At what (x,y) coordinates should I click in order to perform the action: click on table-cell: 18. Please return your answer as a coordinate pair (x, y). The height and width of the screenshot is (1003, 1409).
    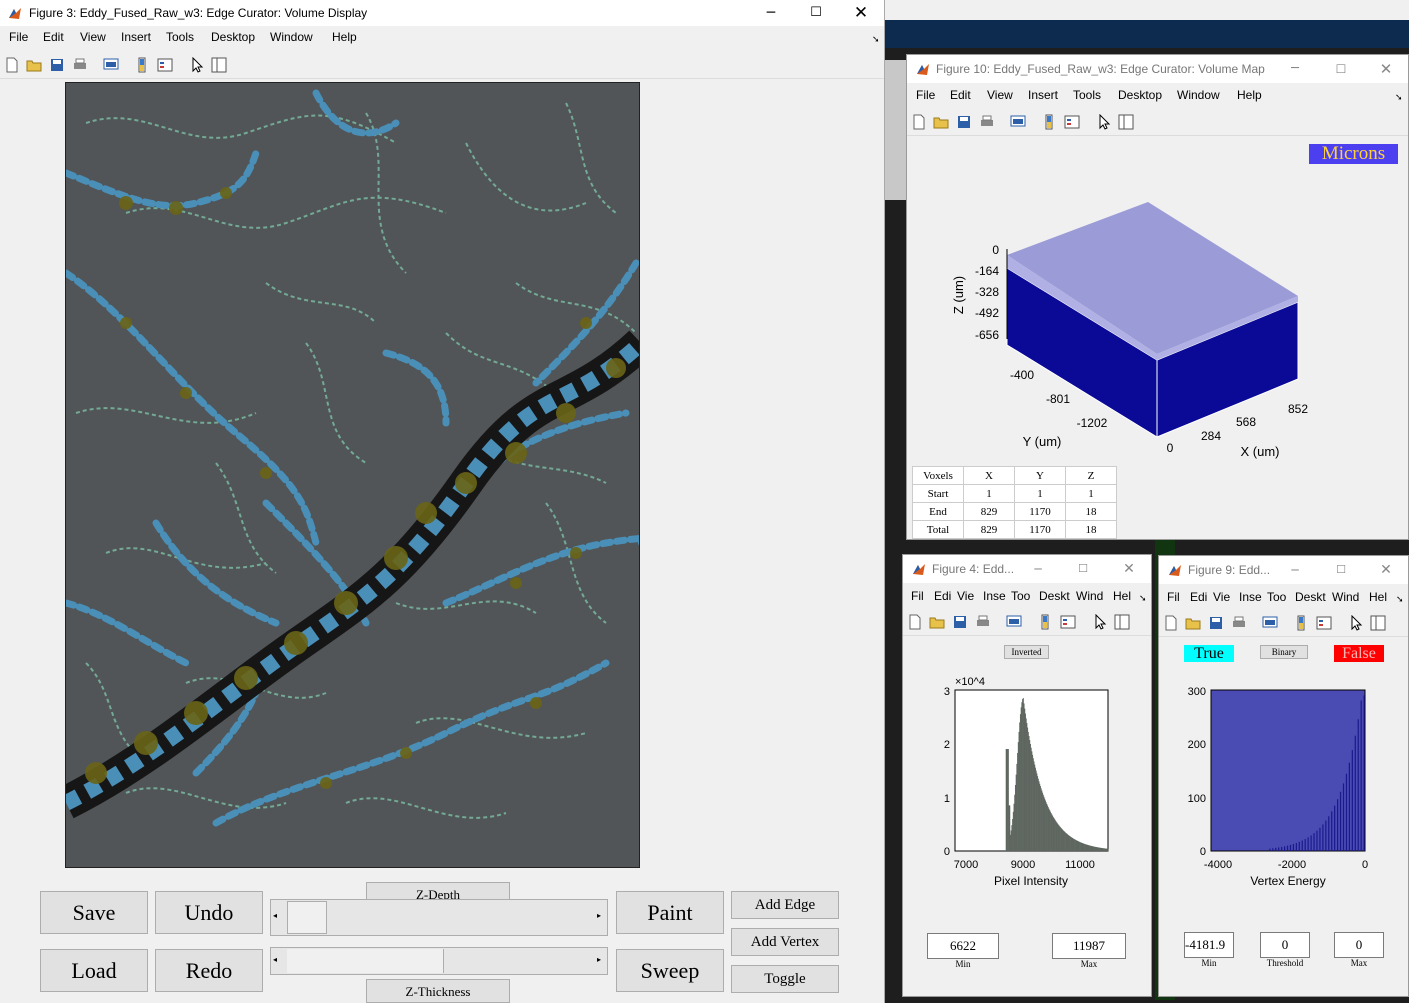
    Looking at the image, I should click on (1091, 511).